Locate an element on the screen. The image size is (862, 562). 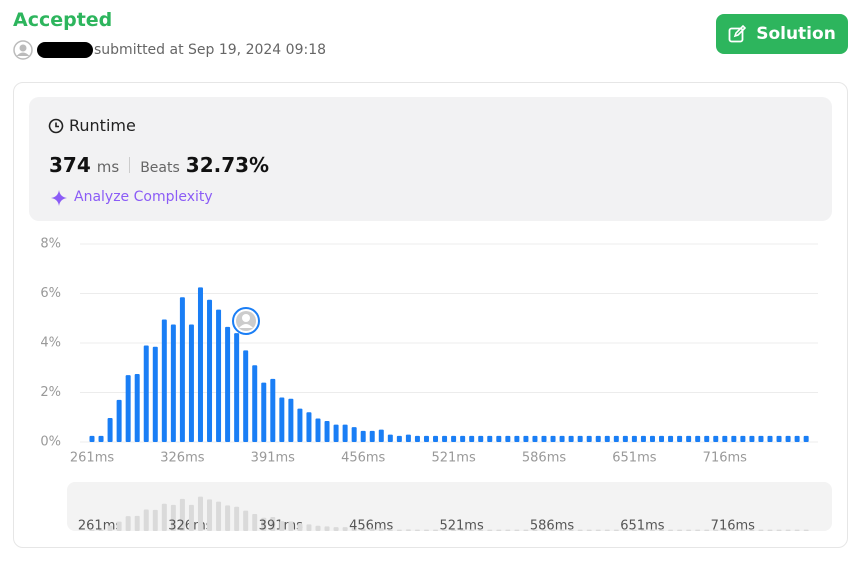
runtime-unit: ms is located at coordinates (108, 167).